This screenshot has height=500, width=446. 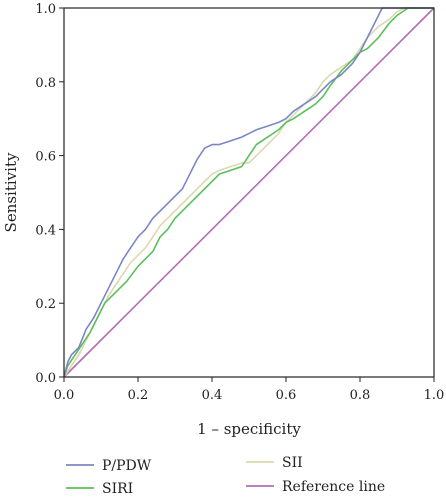 What do you see at coordinates (127, 466) in the screenshot?
I see `legend-label-p-pdw: P/PDW` at bounding box center [127, 466].